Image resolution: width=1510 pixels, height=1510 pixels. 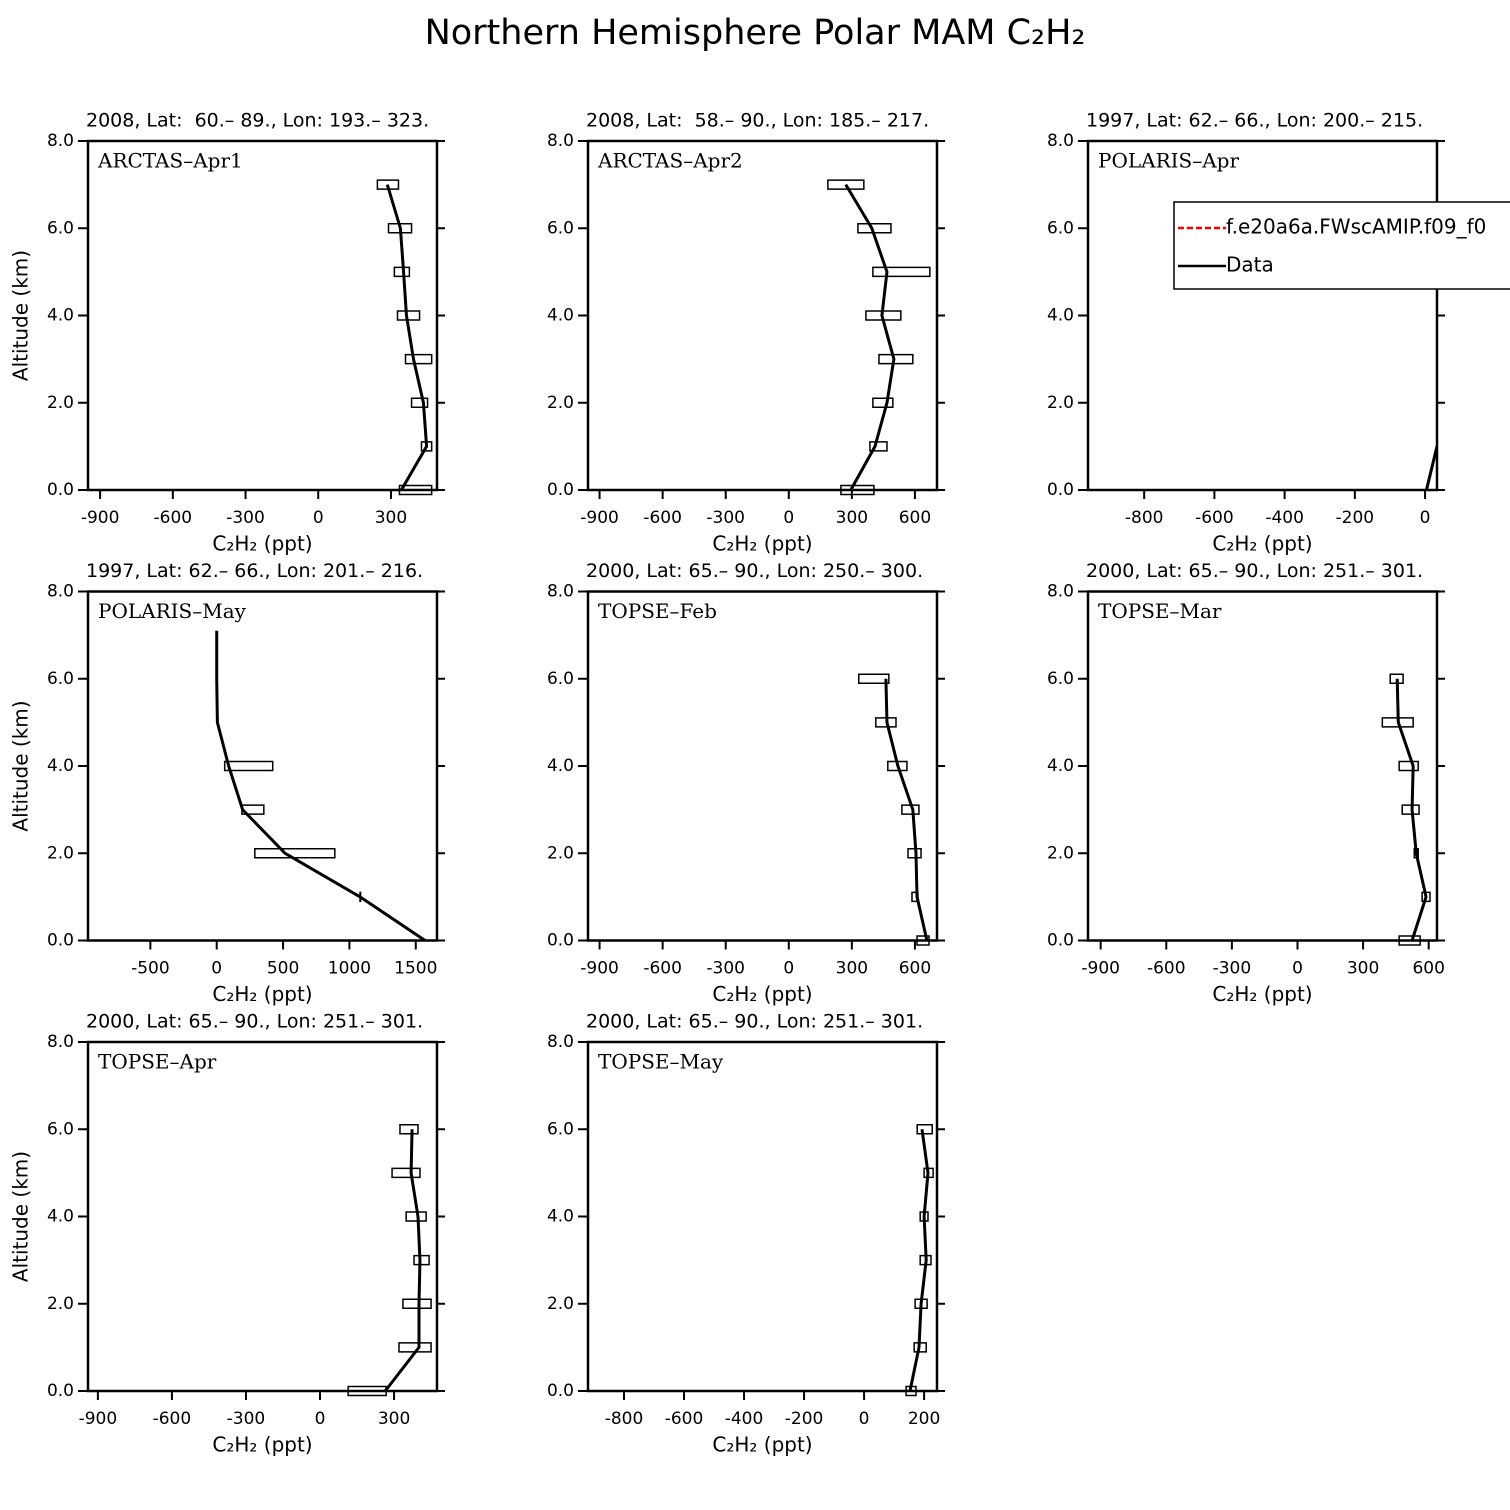 I want to click on panel-label: TOPSE–Mar, so click(x=1160, y=611).